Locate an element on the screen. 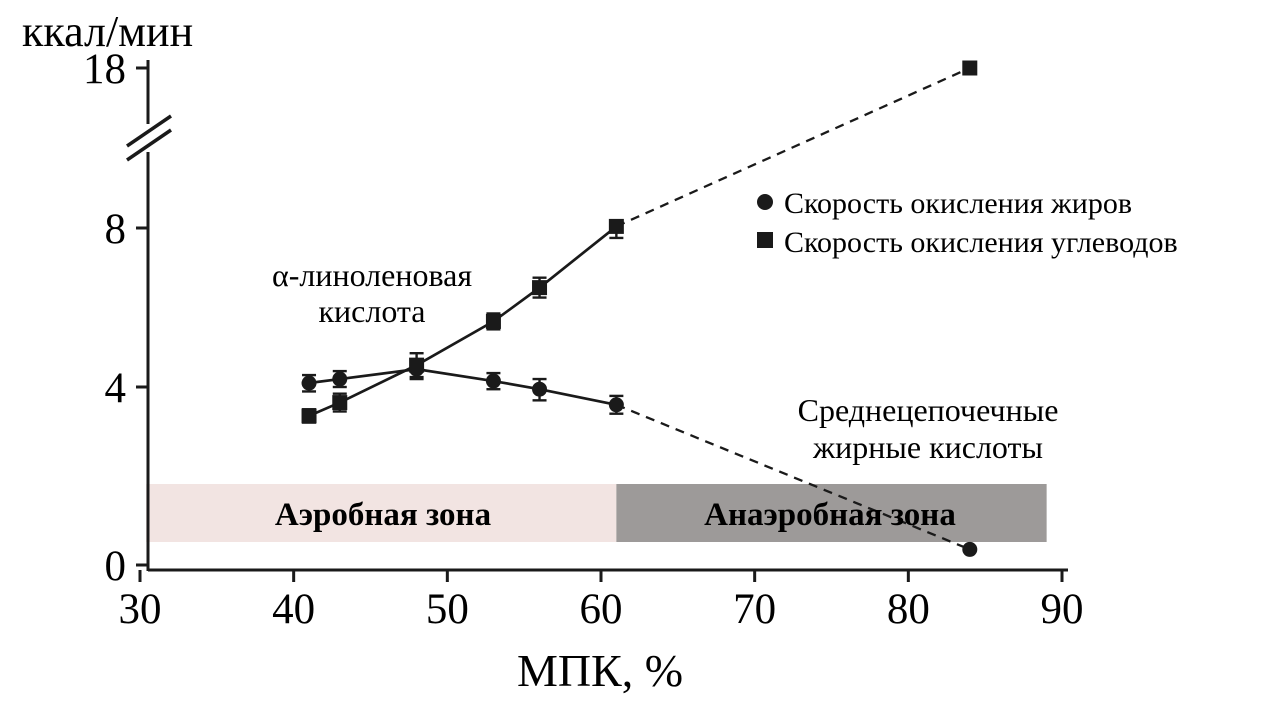 Image resolution: width=1280 pixels, height=720 pixels. carb-series-dashed-line is located at coordinates (793, 147).